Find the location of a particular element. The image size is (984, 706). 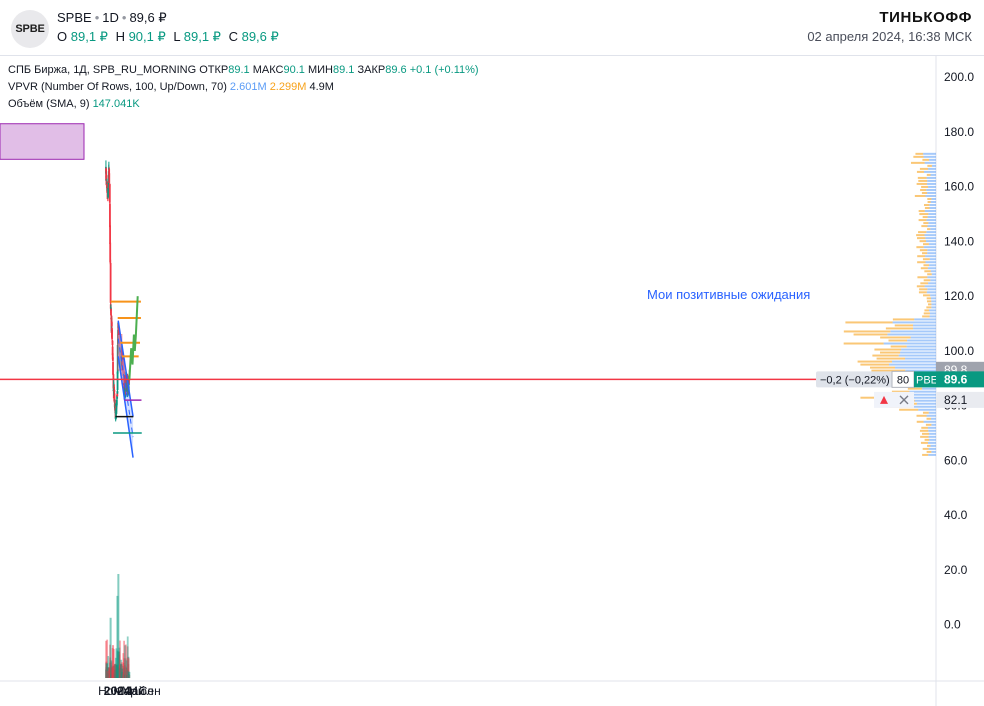

ticker-symbol: SPBE is located at coordinates (74, 17).